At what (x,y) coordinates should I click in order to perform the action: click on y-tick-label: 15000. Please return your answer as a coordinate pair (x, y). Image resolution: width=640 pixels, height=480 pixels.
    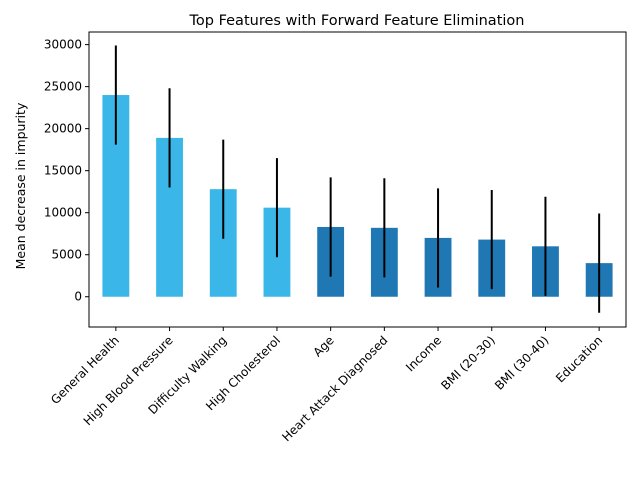
    Looking at the image, I should click on (63, 171).